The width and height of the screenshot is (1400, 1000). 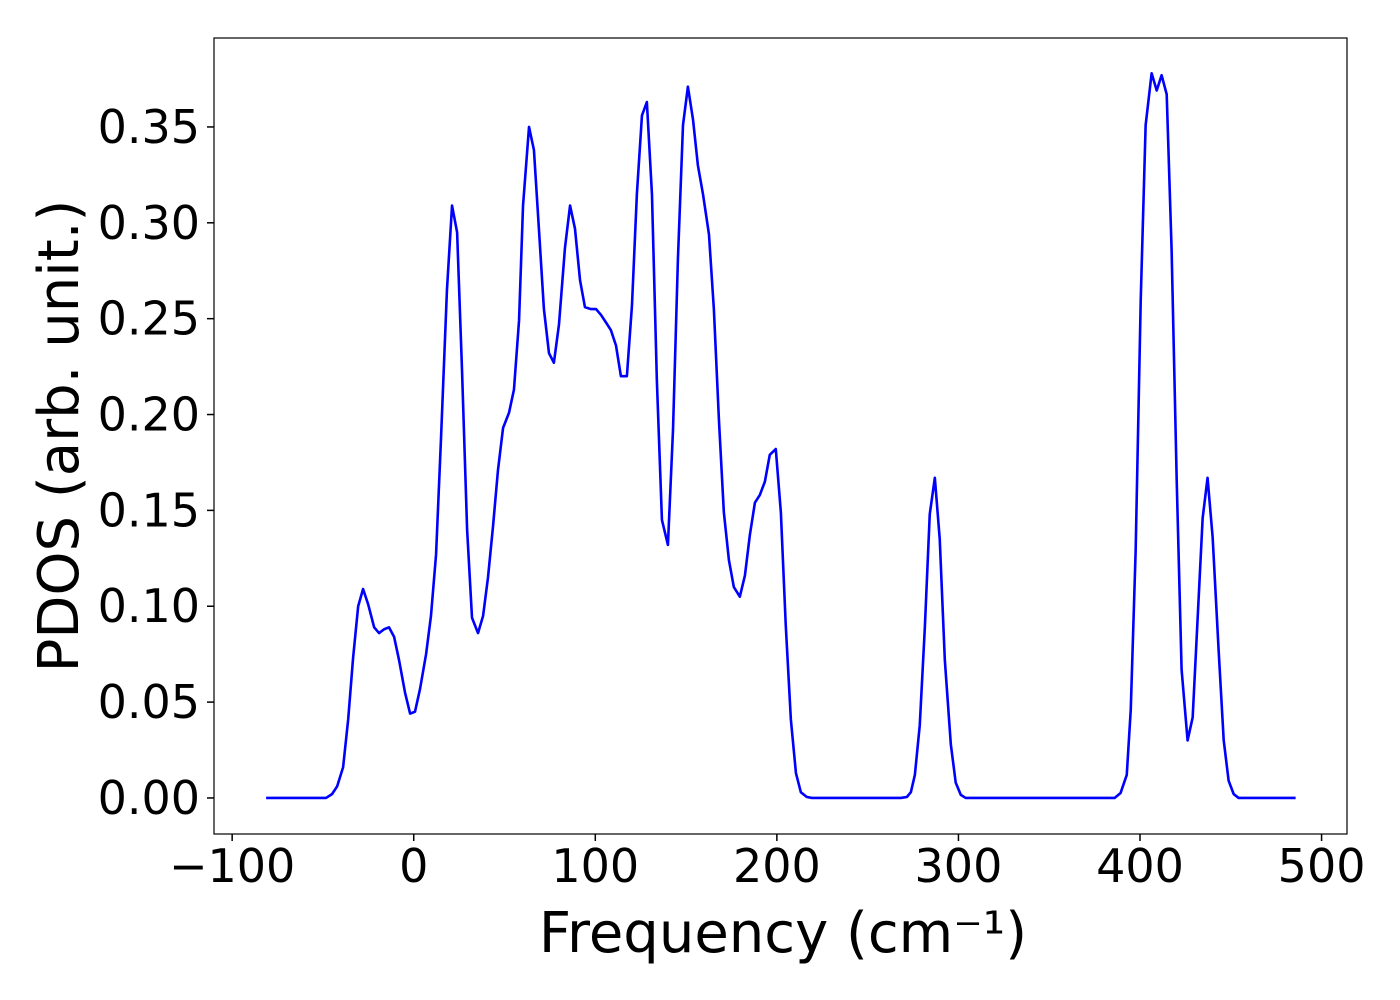 I want to click on x-tick-label: 300, so click(x=959, y=866).